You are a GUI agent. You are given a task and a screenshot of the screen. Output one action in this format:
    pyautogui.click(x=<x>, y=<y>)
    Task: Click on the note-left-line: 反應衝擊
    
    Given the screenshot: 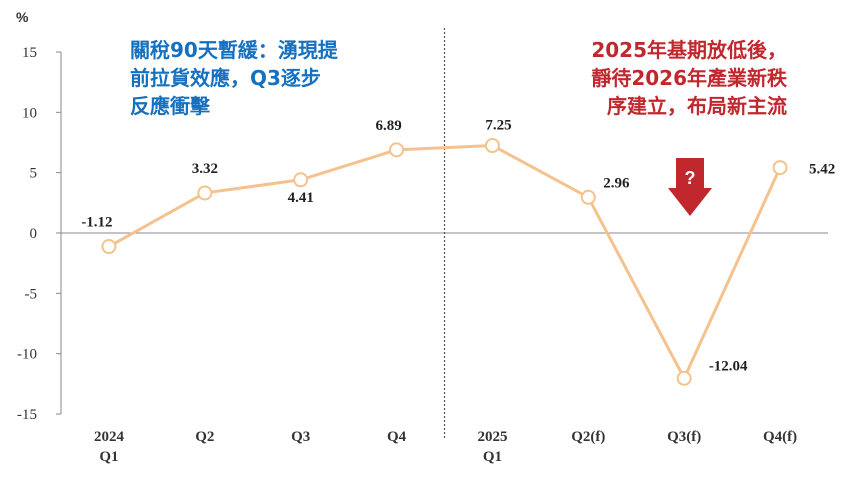 What is the action you would take?
    pyautogui.click(x=170, y=106)
    